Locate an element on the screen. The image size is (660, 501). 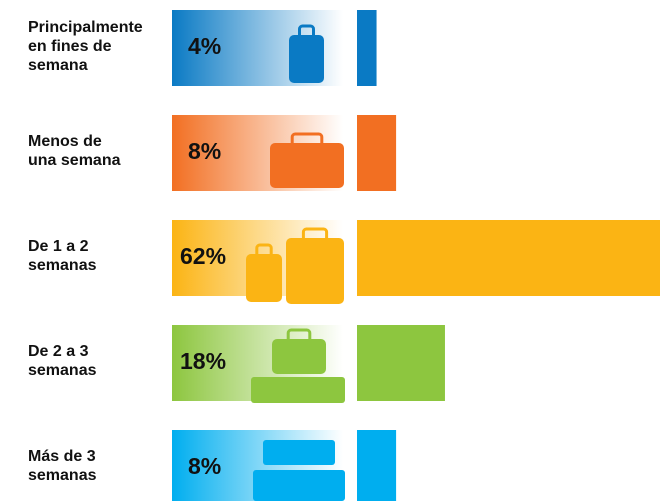
category-label: Menos de una semana is located at coordinates (74, 151).